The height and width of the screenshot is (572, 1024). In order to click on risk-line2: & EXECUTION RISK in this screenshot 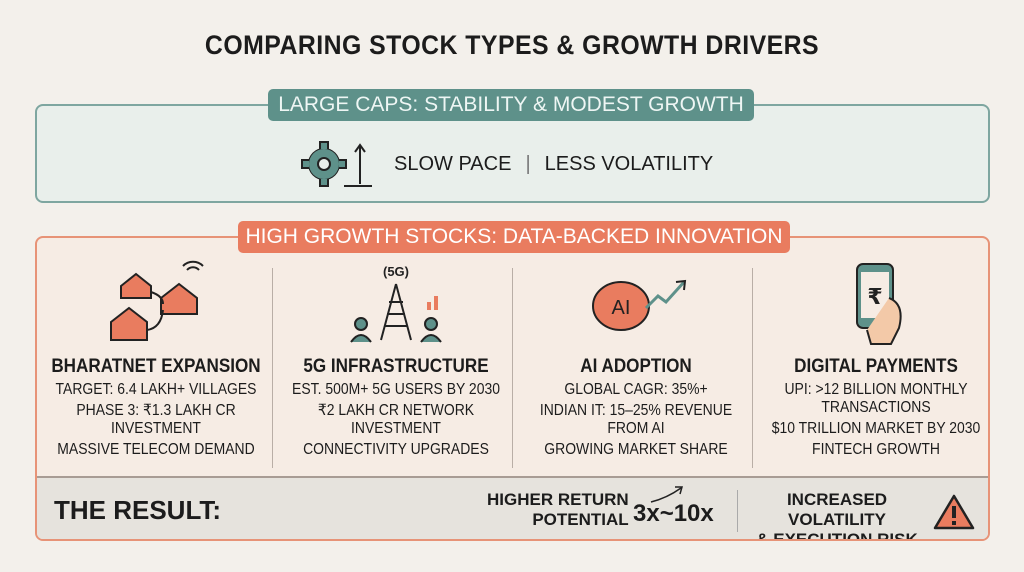, I will do `click(837, 535)`.